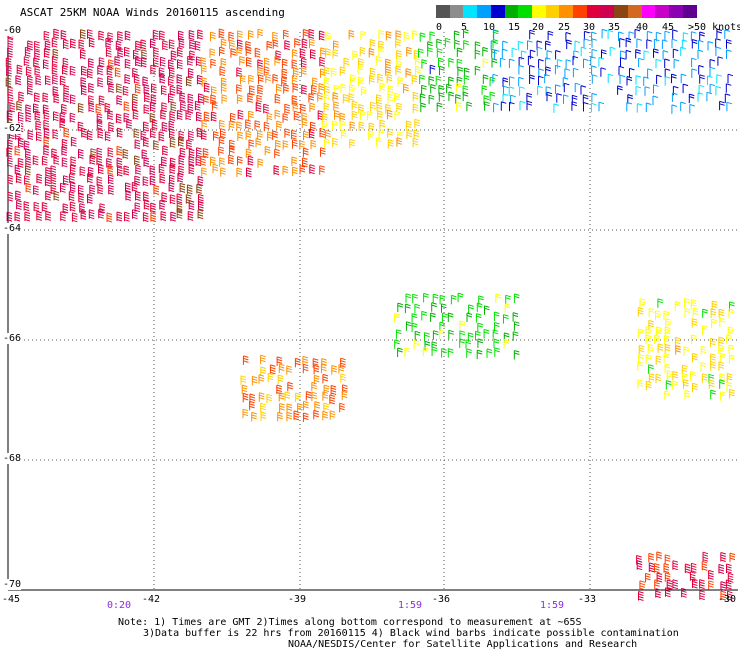 This screenshot has height=650, width=740. I want to click on colorbar-label: 5, so click(464, 27).